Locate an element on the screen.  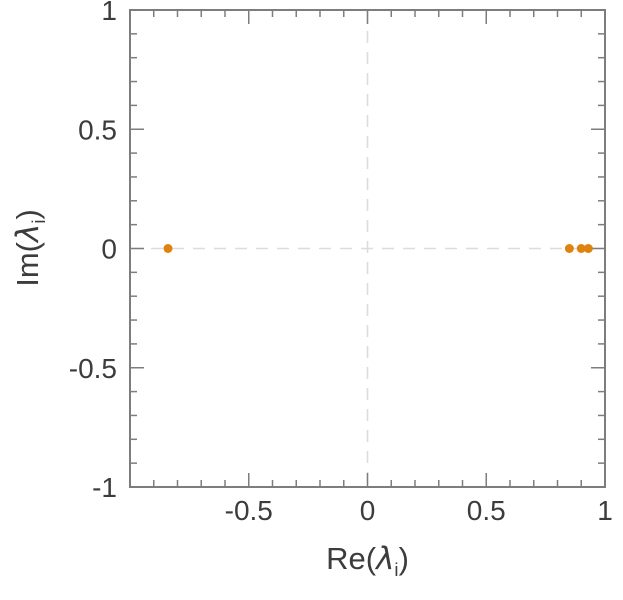
x-tick-label: -0.5 is located at coordinates (249, 510).